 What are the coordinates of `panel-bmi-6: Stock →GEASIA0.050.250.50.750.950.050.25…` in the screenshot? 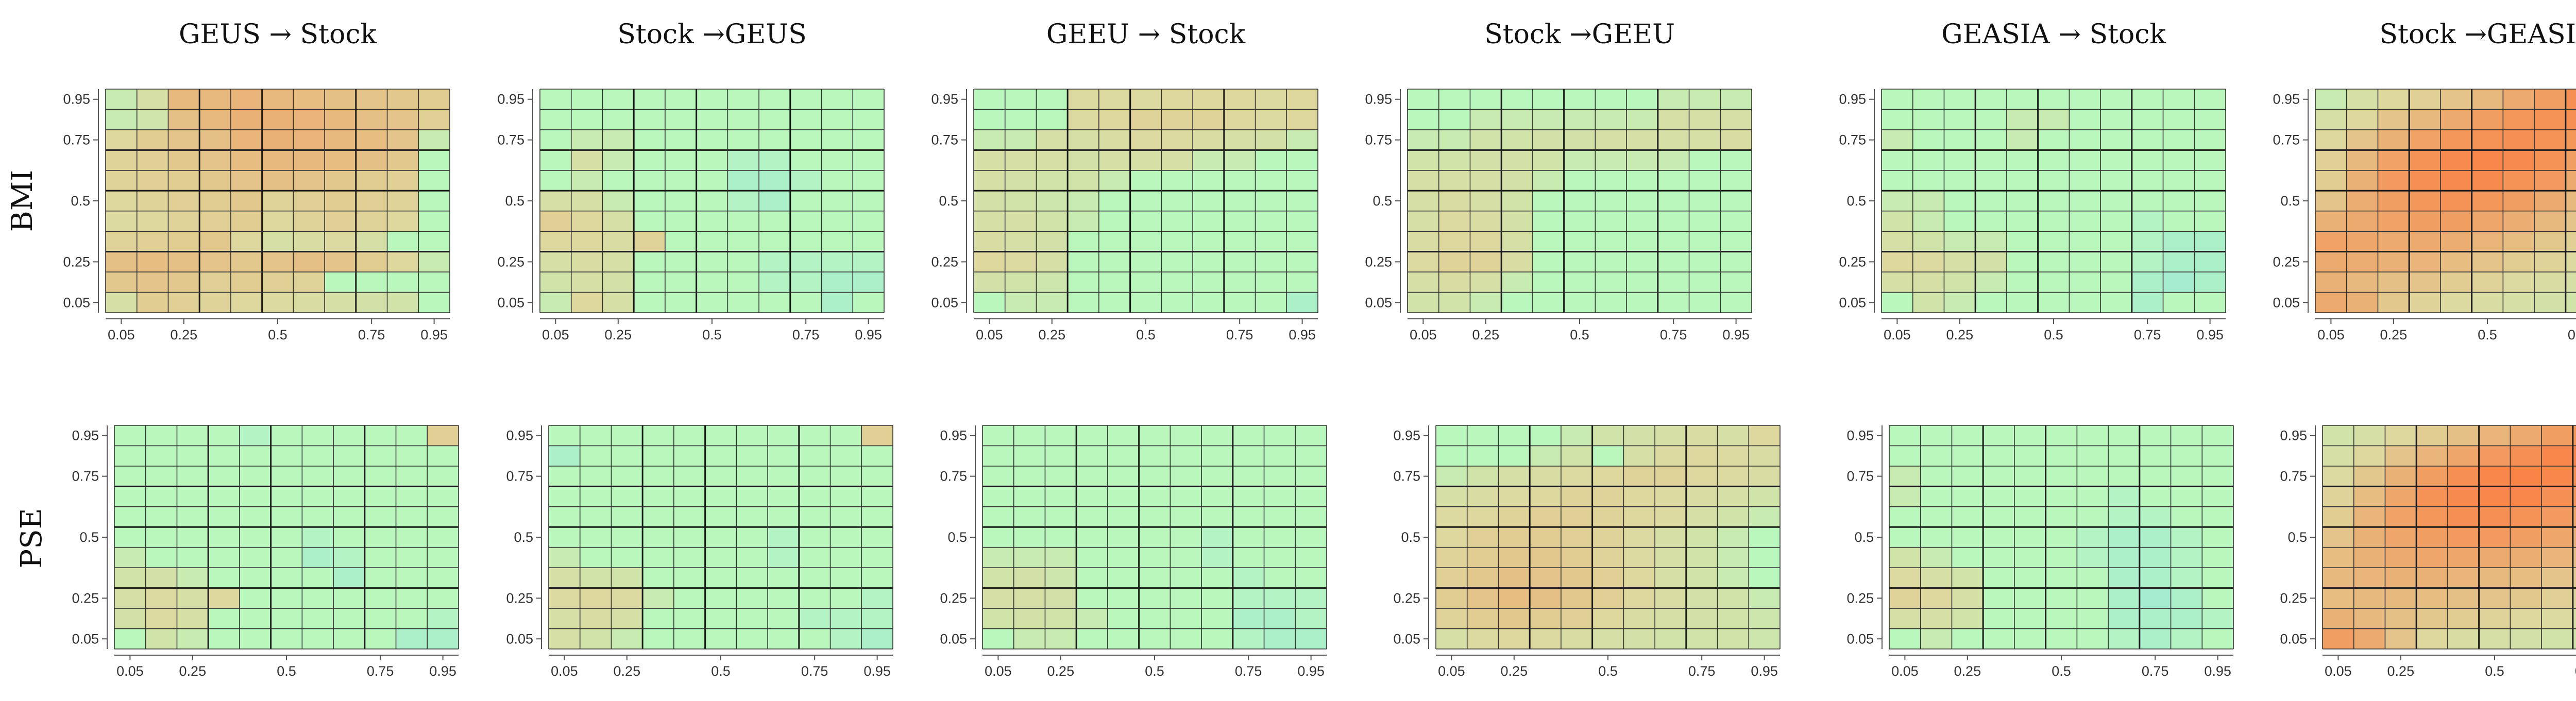 It's located at (2424, 181).